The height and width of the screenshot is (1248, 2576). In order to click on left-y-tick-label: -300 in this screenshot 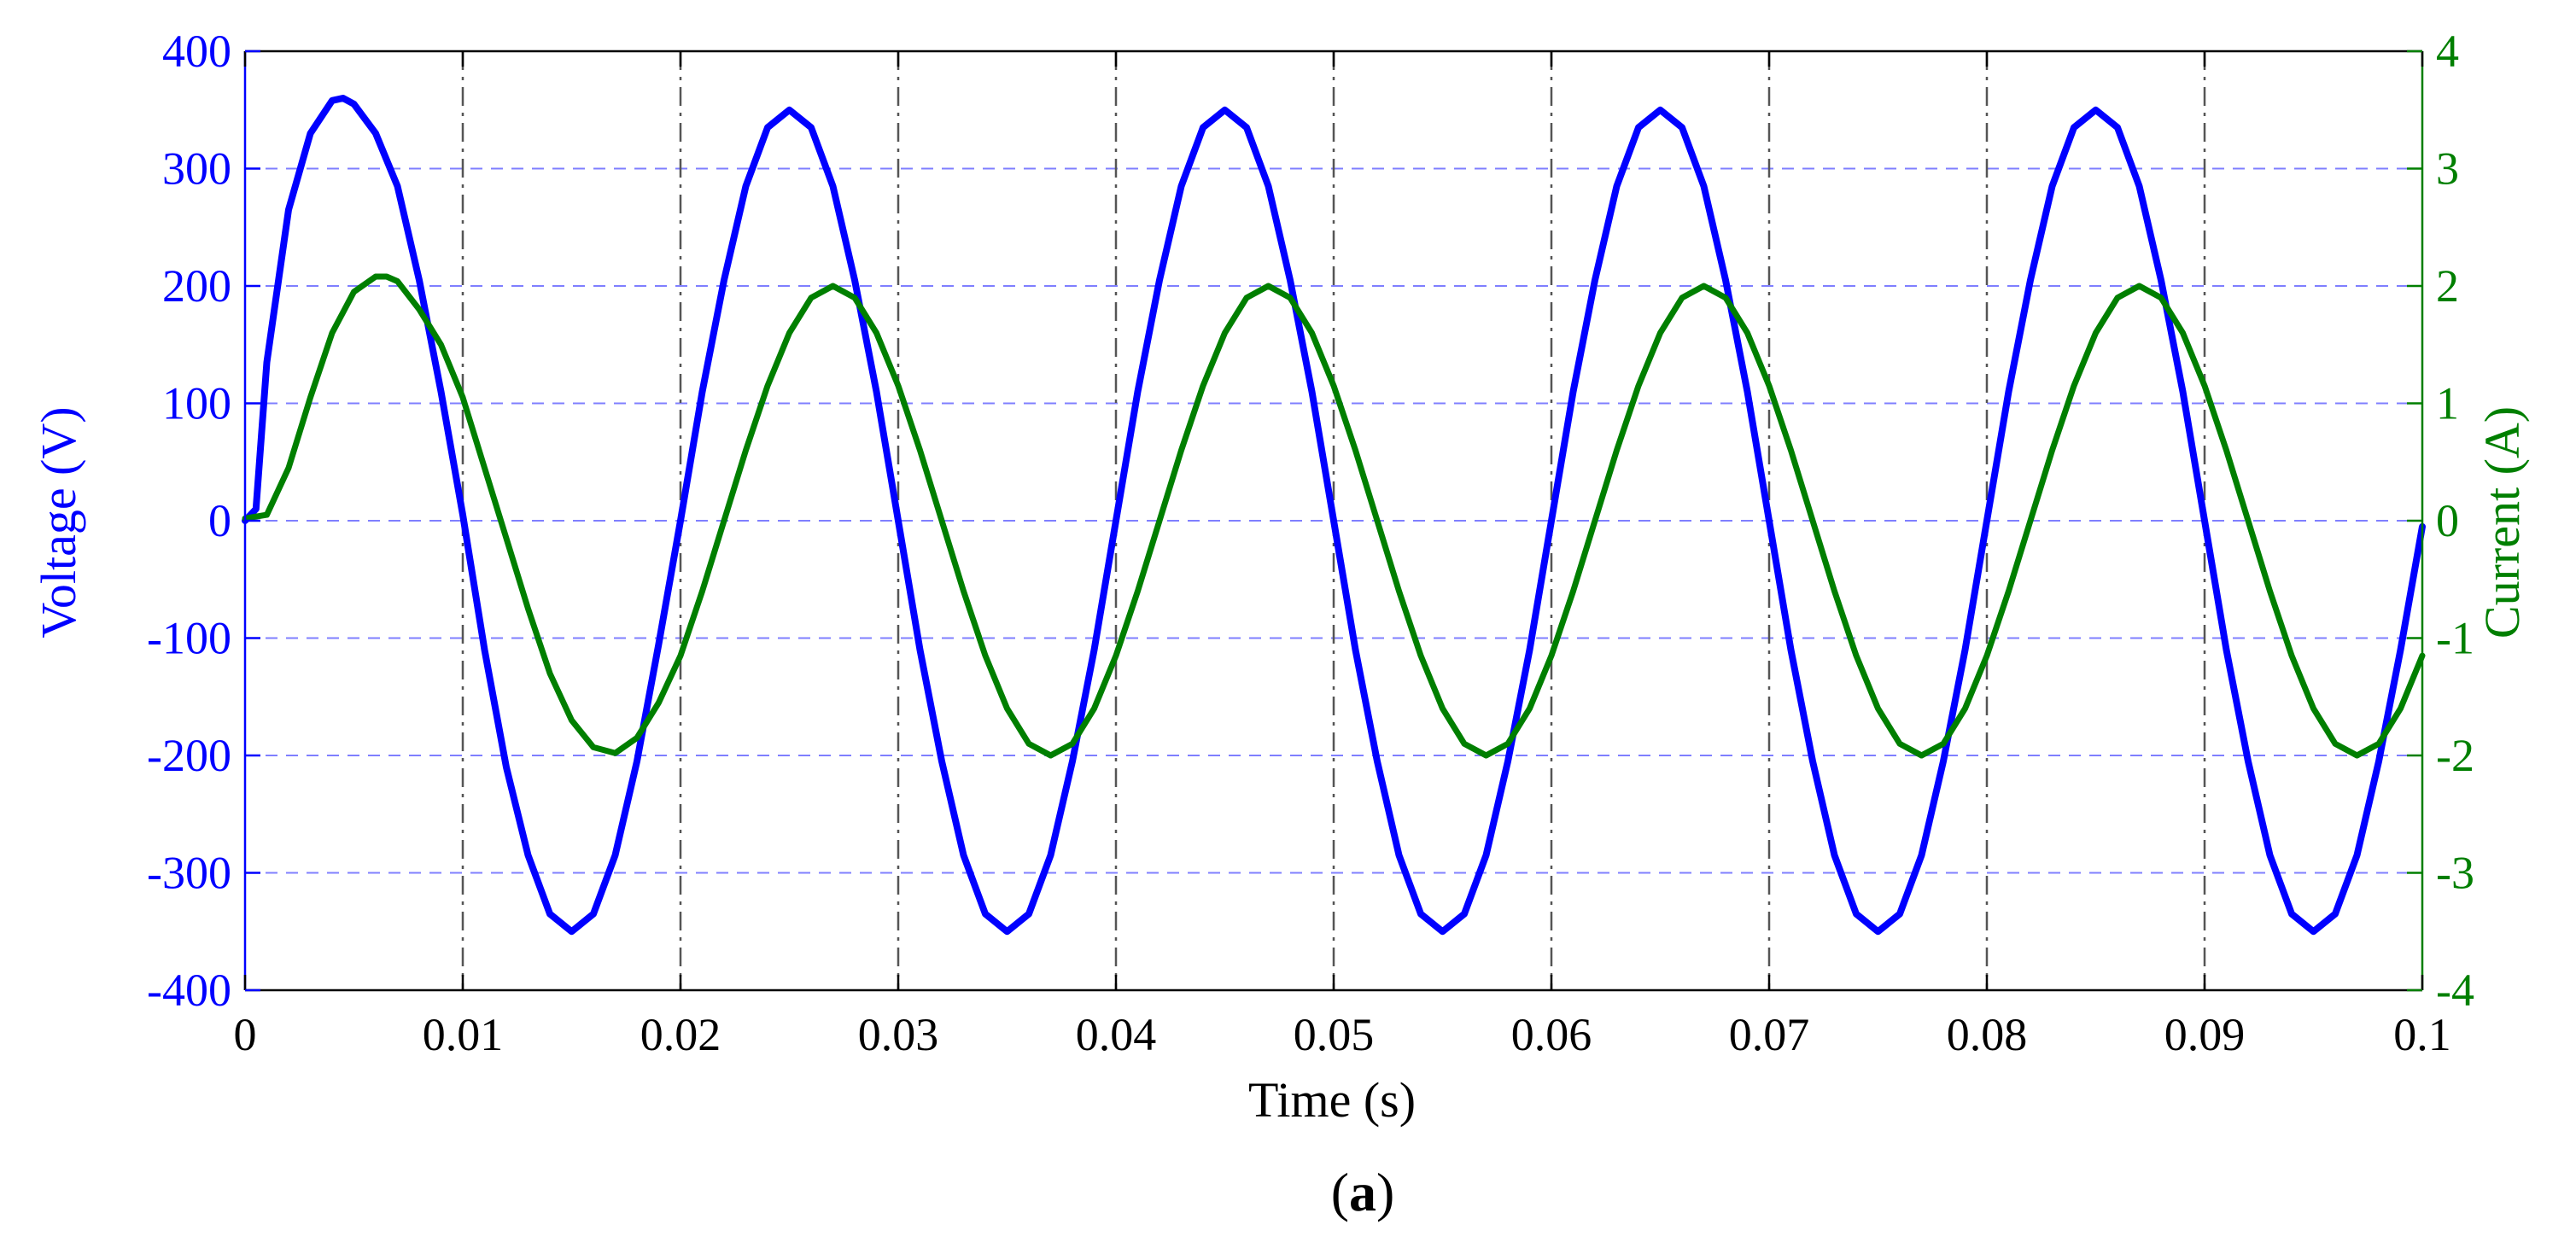, I will do `click(189, 874)`.